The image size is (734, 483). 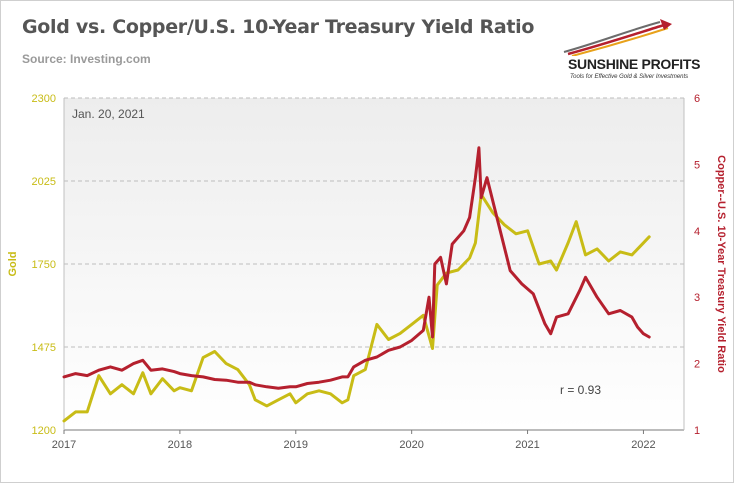 What do you see at coordinates (296, 445) in the screenshot?
I see `x-tick-label: 2019` at bounding box center [296, 445].